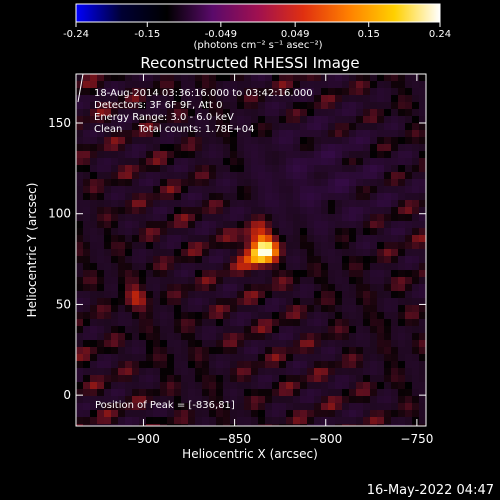  Describe the element at coordinates (147, 34) in the screenshot. I see `colorbar-tick-label: -0.15` at that location.